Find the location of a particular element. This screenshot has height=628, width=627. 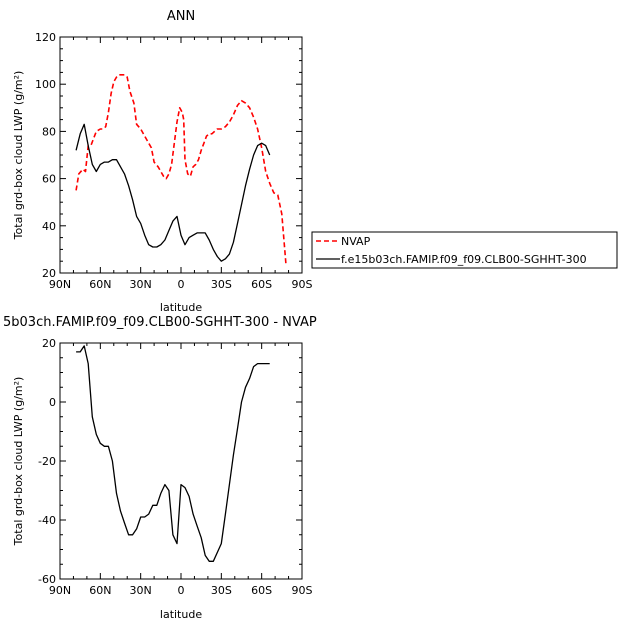

bottom-x-tick-label: 30N is located at coordinates (141, 590).